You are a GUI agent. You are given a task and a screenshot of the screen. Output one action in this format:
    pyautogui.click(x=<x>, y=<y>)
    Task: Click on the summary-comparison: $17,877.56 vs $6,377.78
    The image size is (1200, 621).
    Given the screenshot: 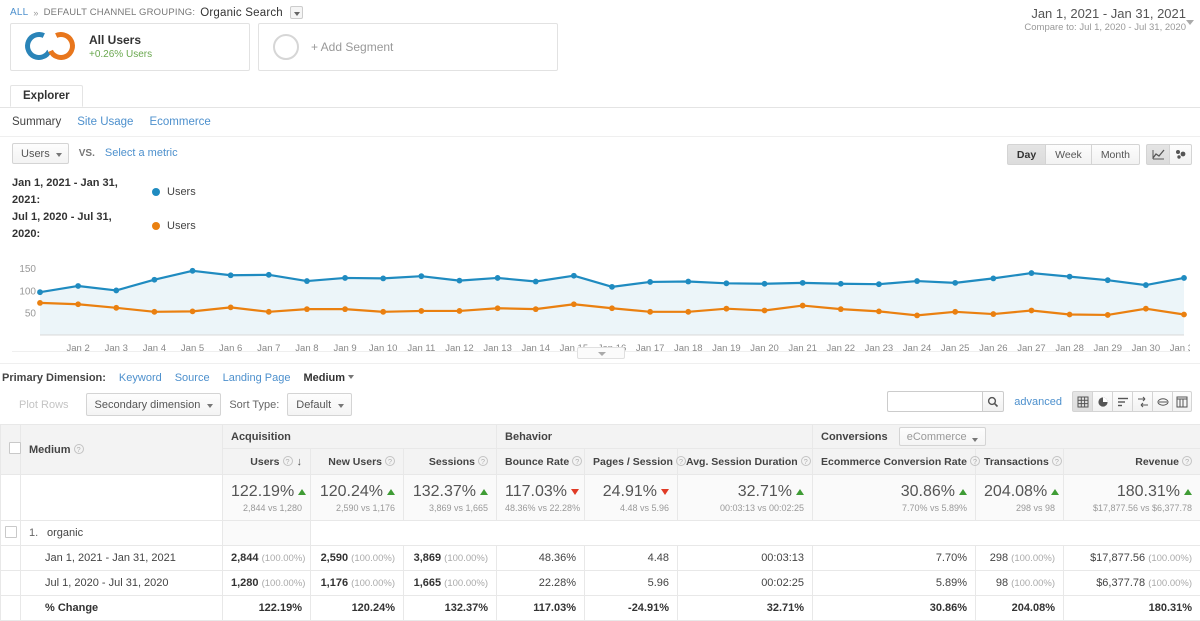 What is the action you would take?
    pyautogui.click(x=1132, y=508)
    